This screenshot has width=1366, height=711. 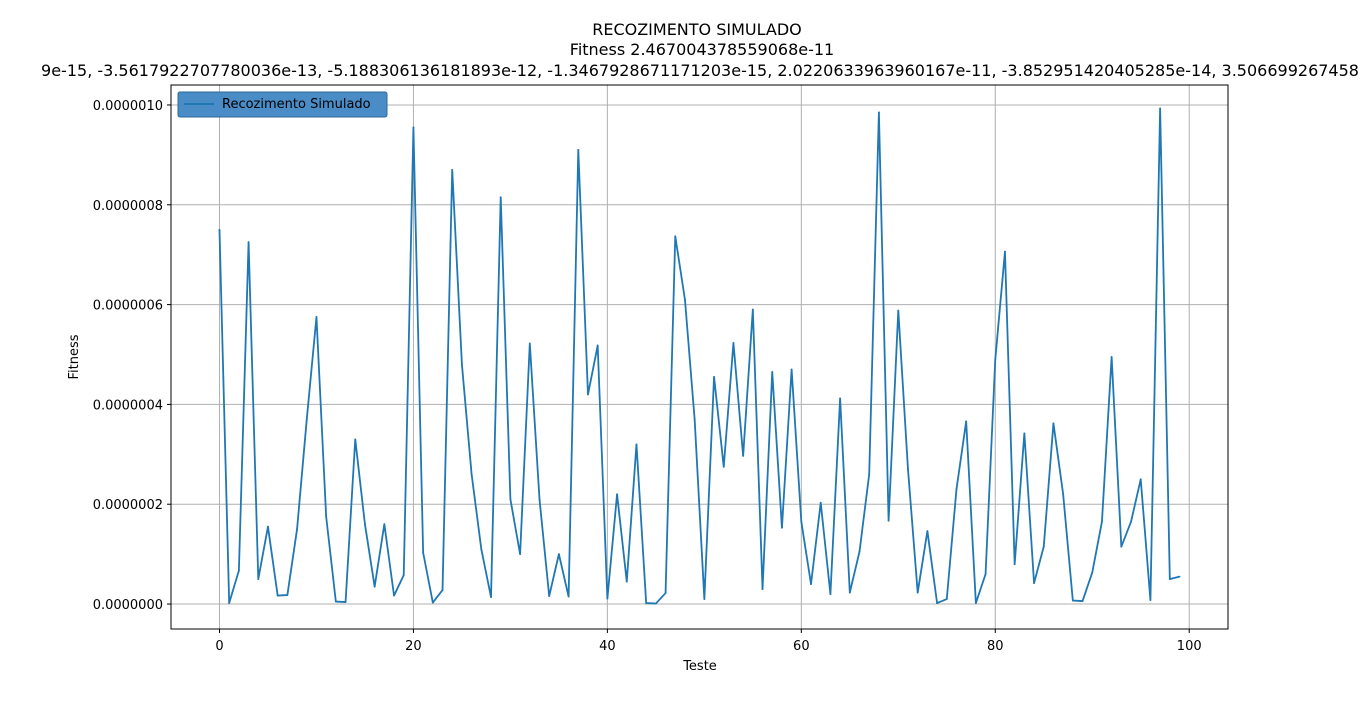 What do you see at coordinates (699, 666) in the screenshot?
I see `x-axis-label: Teste` at bounding box center [699, 666].